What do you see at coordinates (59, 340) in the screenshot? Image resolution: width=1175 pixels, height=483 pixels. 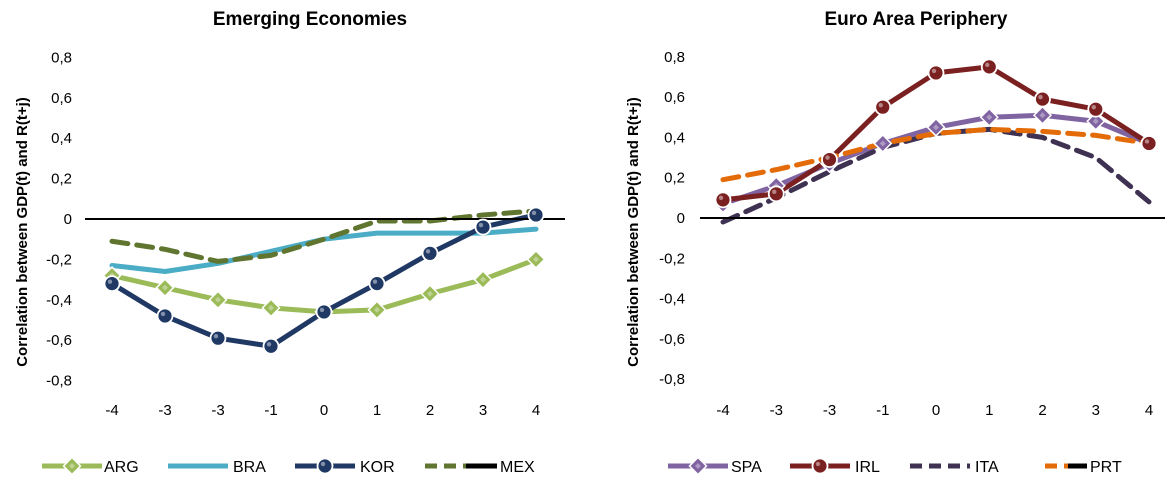 I see `y-tick-label: -0,6` at bounding box center [59, 340].